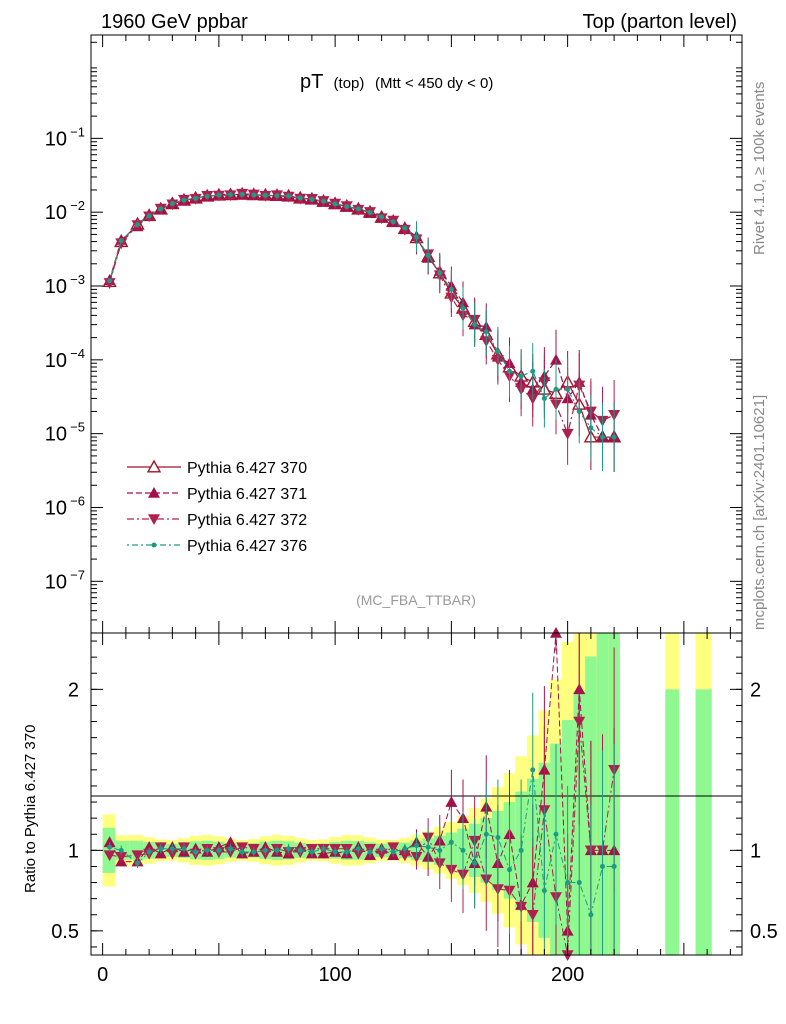 This screenshot has height=1024, width=786. I want to click on x-tick-label: 200, so click(567, 975).